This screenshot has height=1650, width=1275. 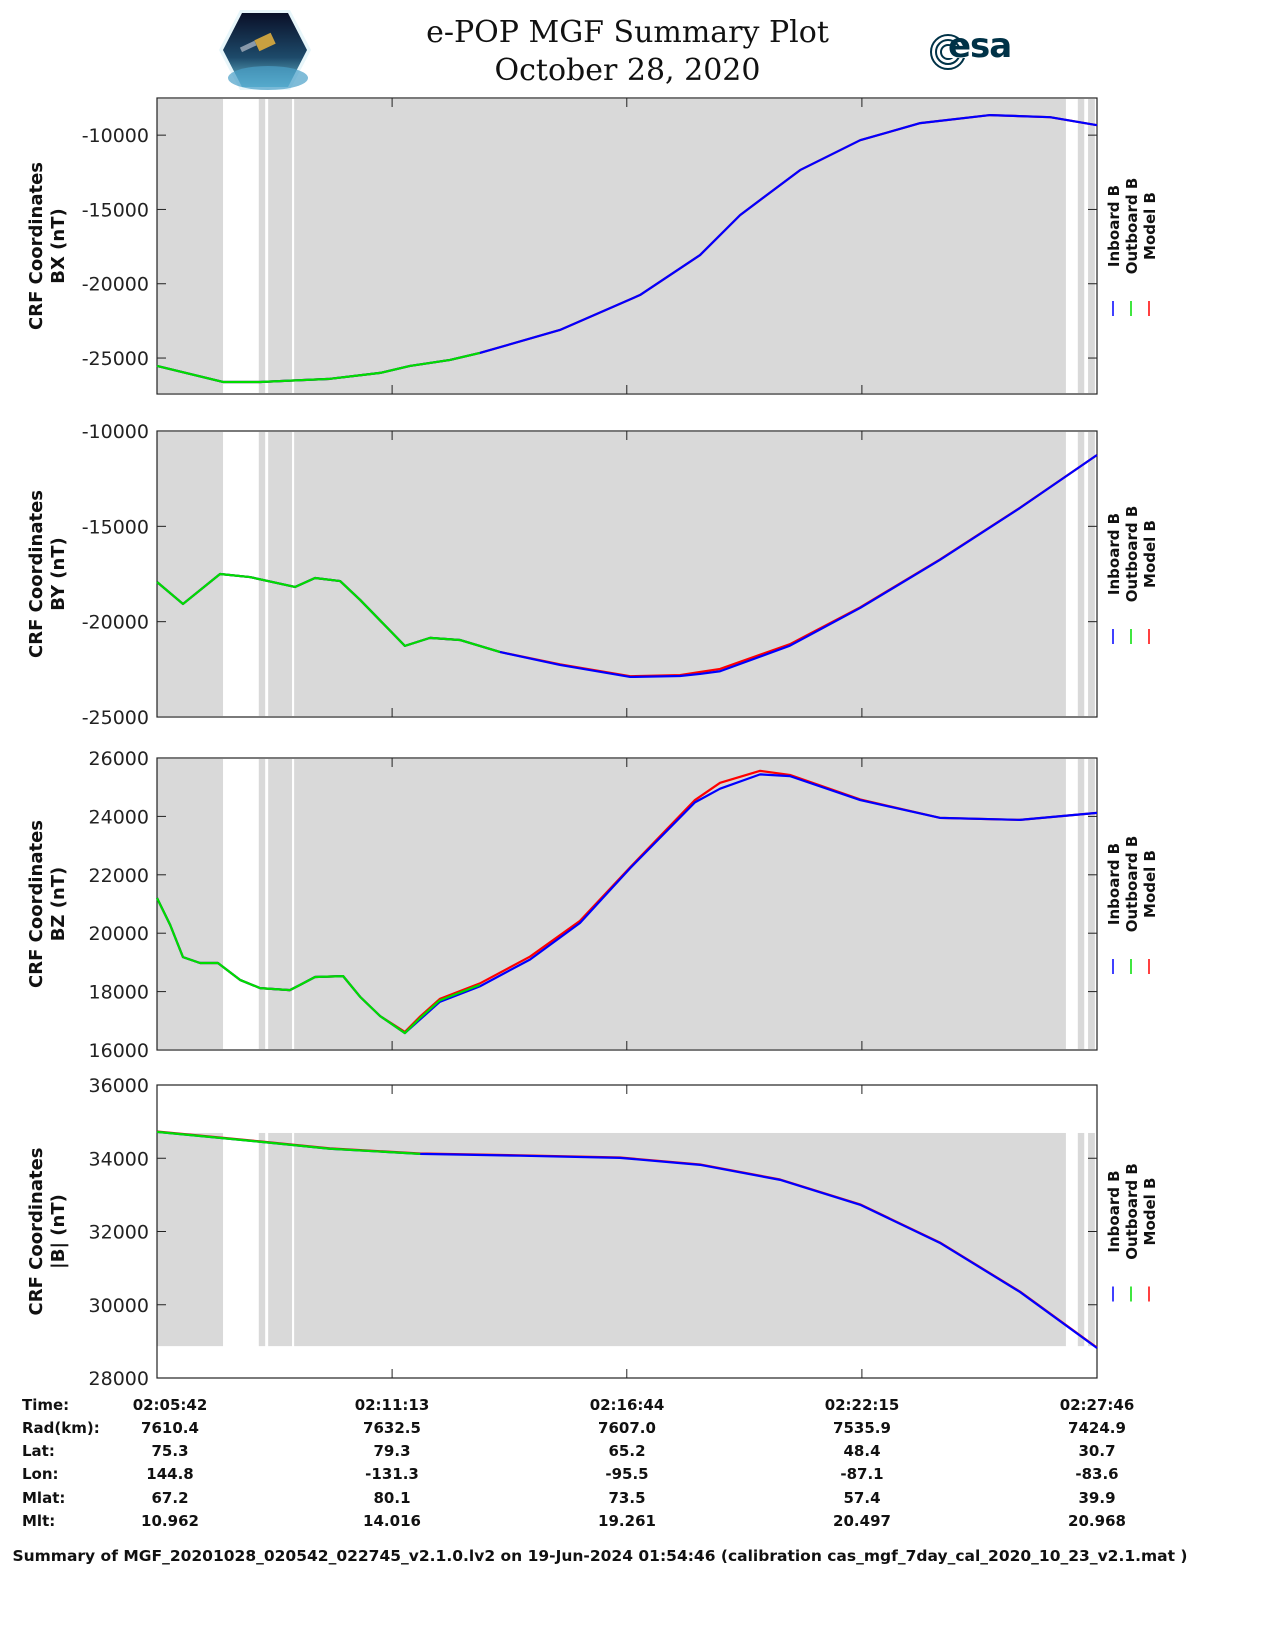 What do you see at coordinates (115, 210) in the screenshot?
I see `y-tick-label: -15000` at bounding box center [115, 210].